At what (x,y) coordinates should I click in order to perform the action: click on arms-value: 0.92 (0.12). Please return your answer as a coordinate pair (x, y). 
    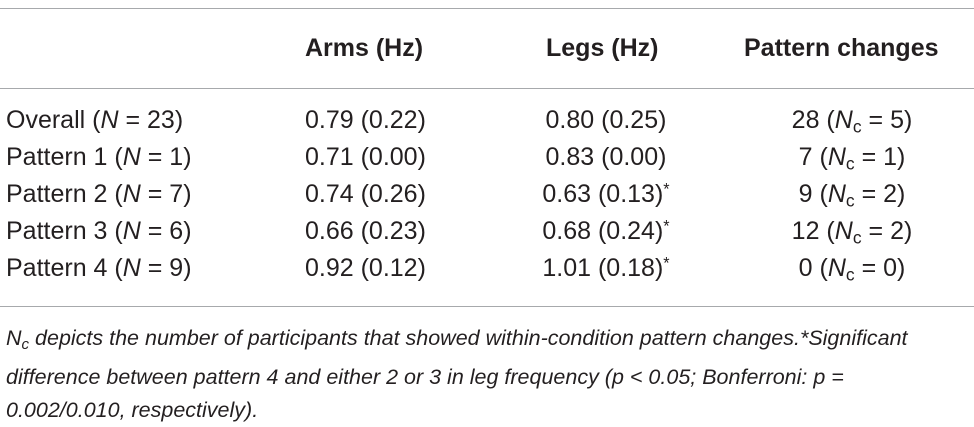
    Looking at the image, I should click on (365, 268).